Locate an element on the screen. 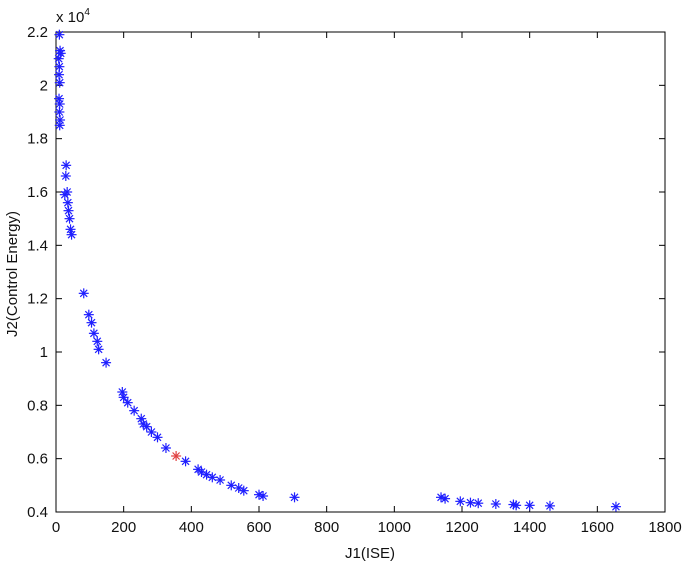 This screenshot has height=570, width=685. y-axis-multiplier: x 104 is located at coordinates (73, 16).